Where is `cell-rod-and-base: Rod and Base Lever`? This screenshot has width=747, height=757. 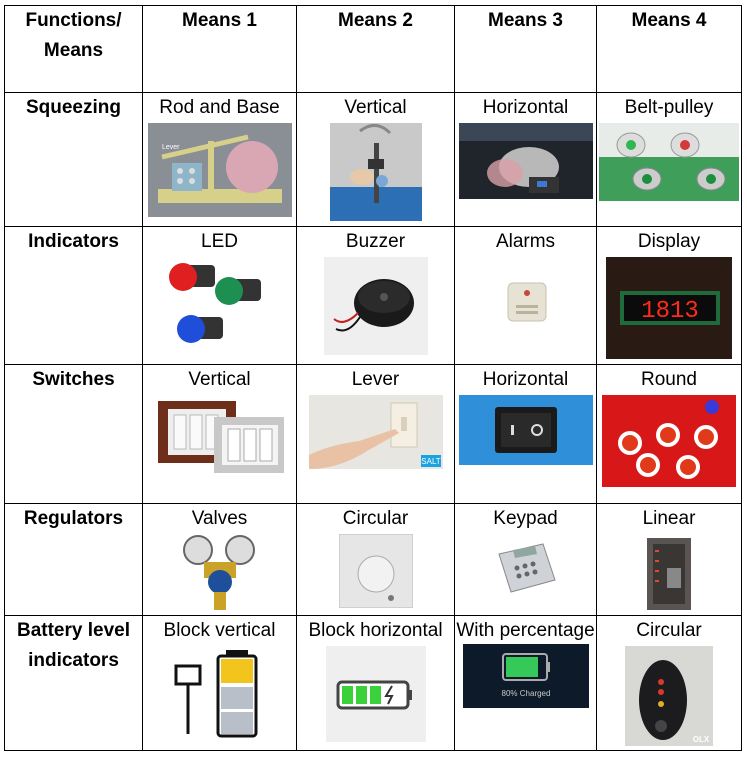 cell-rod-and-base: Rod and Base Lever is located at coordinates (219, 159).